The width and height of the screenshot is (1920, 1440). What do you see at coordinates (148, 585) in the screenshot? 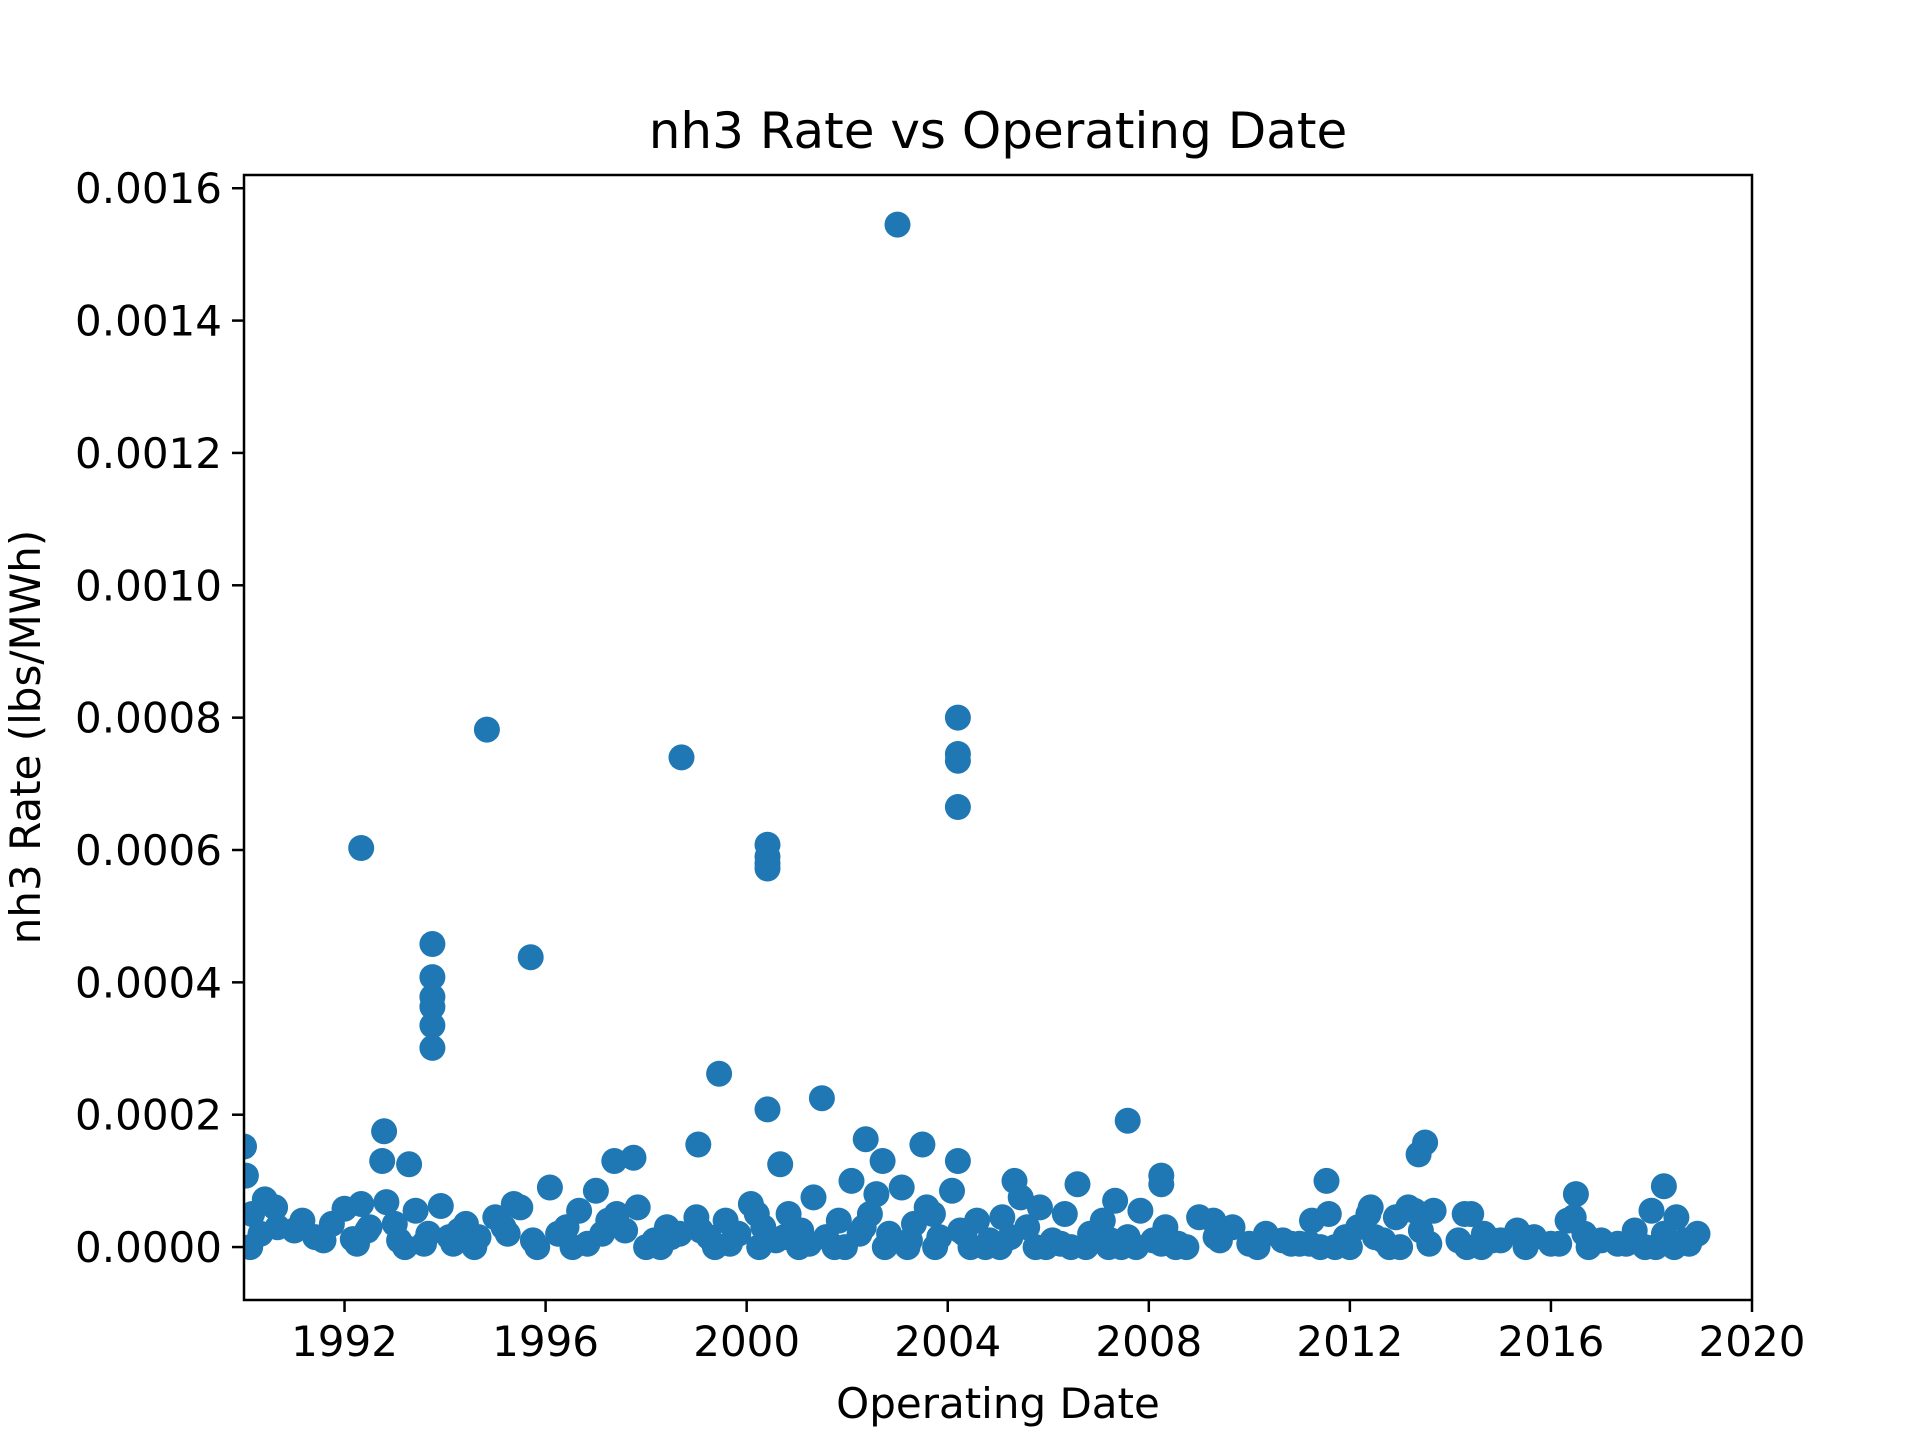
I see `y-tick-label: 0.0010` at bounding box center [148, 585].